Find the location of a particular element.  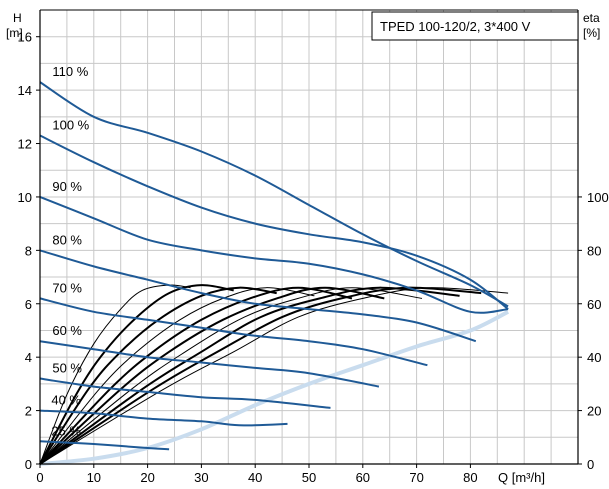

y-tick-label-right: 20 is located at coordinates (594, 411).